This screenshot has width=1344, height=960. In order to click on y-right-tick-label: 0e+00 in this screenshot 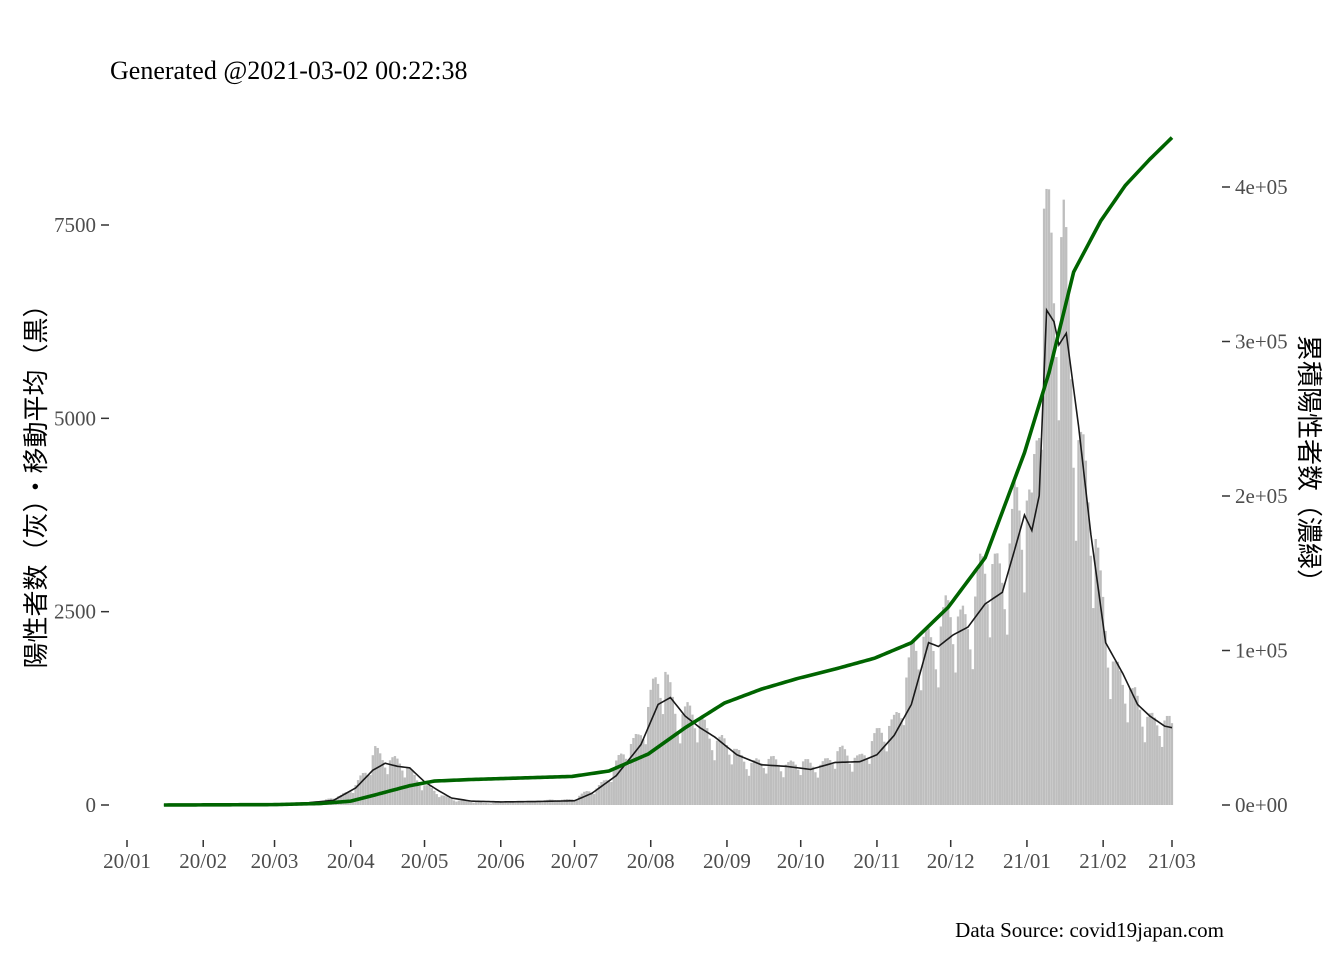, I will do `click(1261, 805)`.